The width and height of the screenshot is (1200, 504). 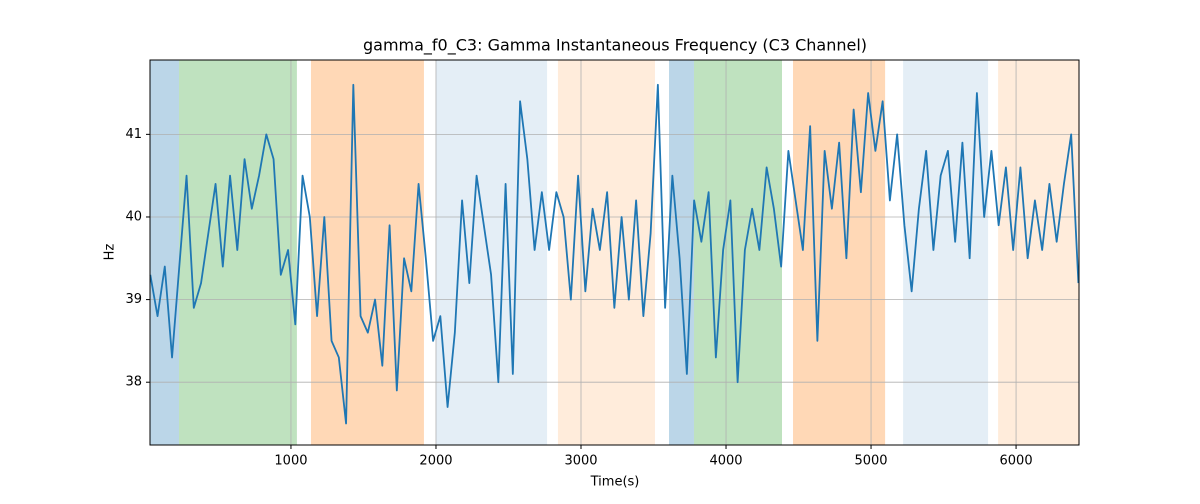 What do you see at coordinates (725, 461) in the screenshot?
I see `x-tick-label: 4000` at bounding box center [725, 461].